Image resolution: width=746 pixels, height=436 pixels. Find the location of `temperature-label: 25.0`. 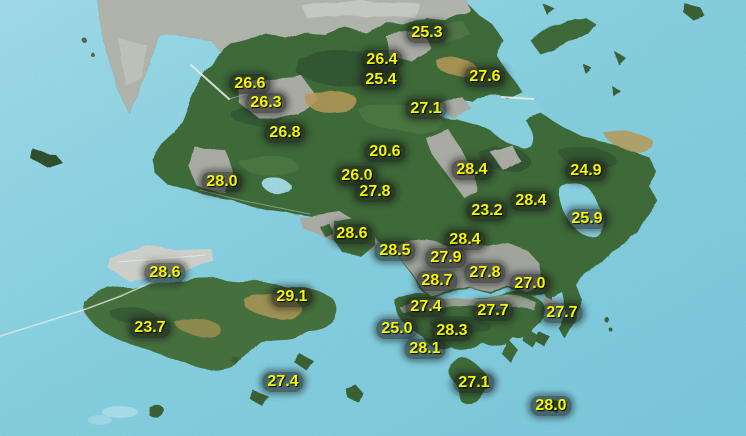

temperature-label: 25.0 is located at coordinates (397, 329).